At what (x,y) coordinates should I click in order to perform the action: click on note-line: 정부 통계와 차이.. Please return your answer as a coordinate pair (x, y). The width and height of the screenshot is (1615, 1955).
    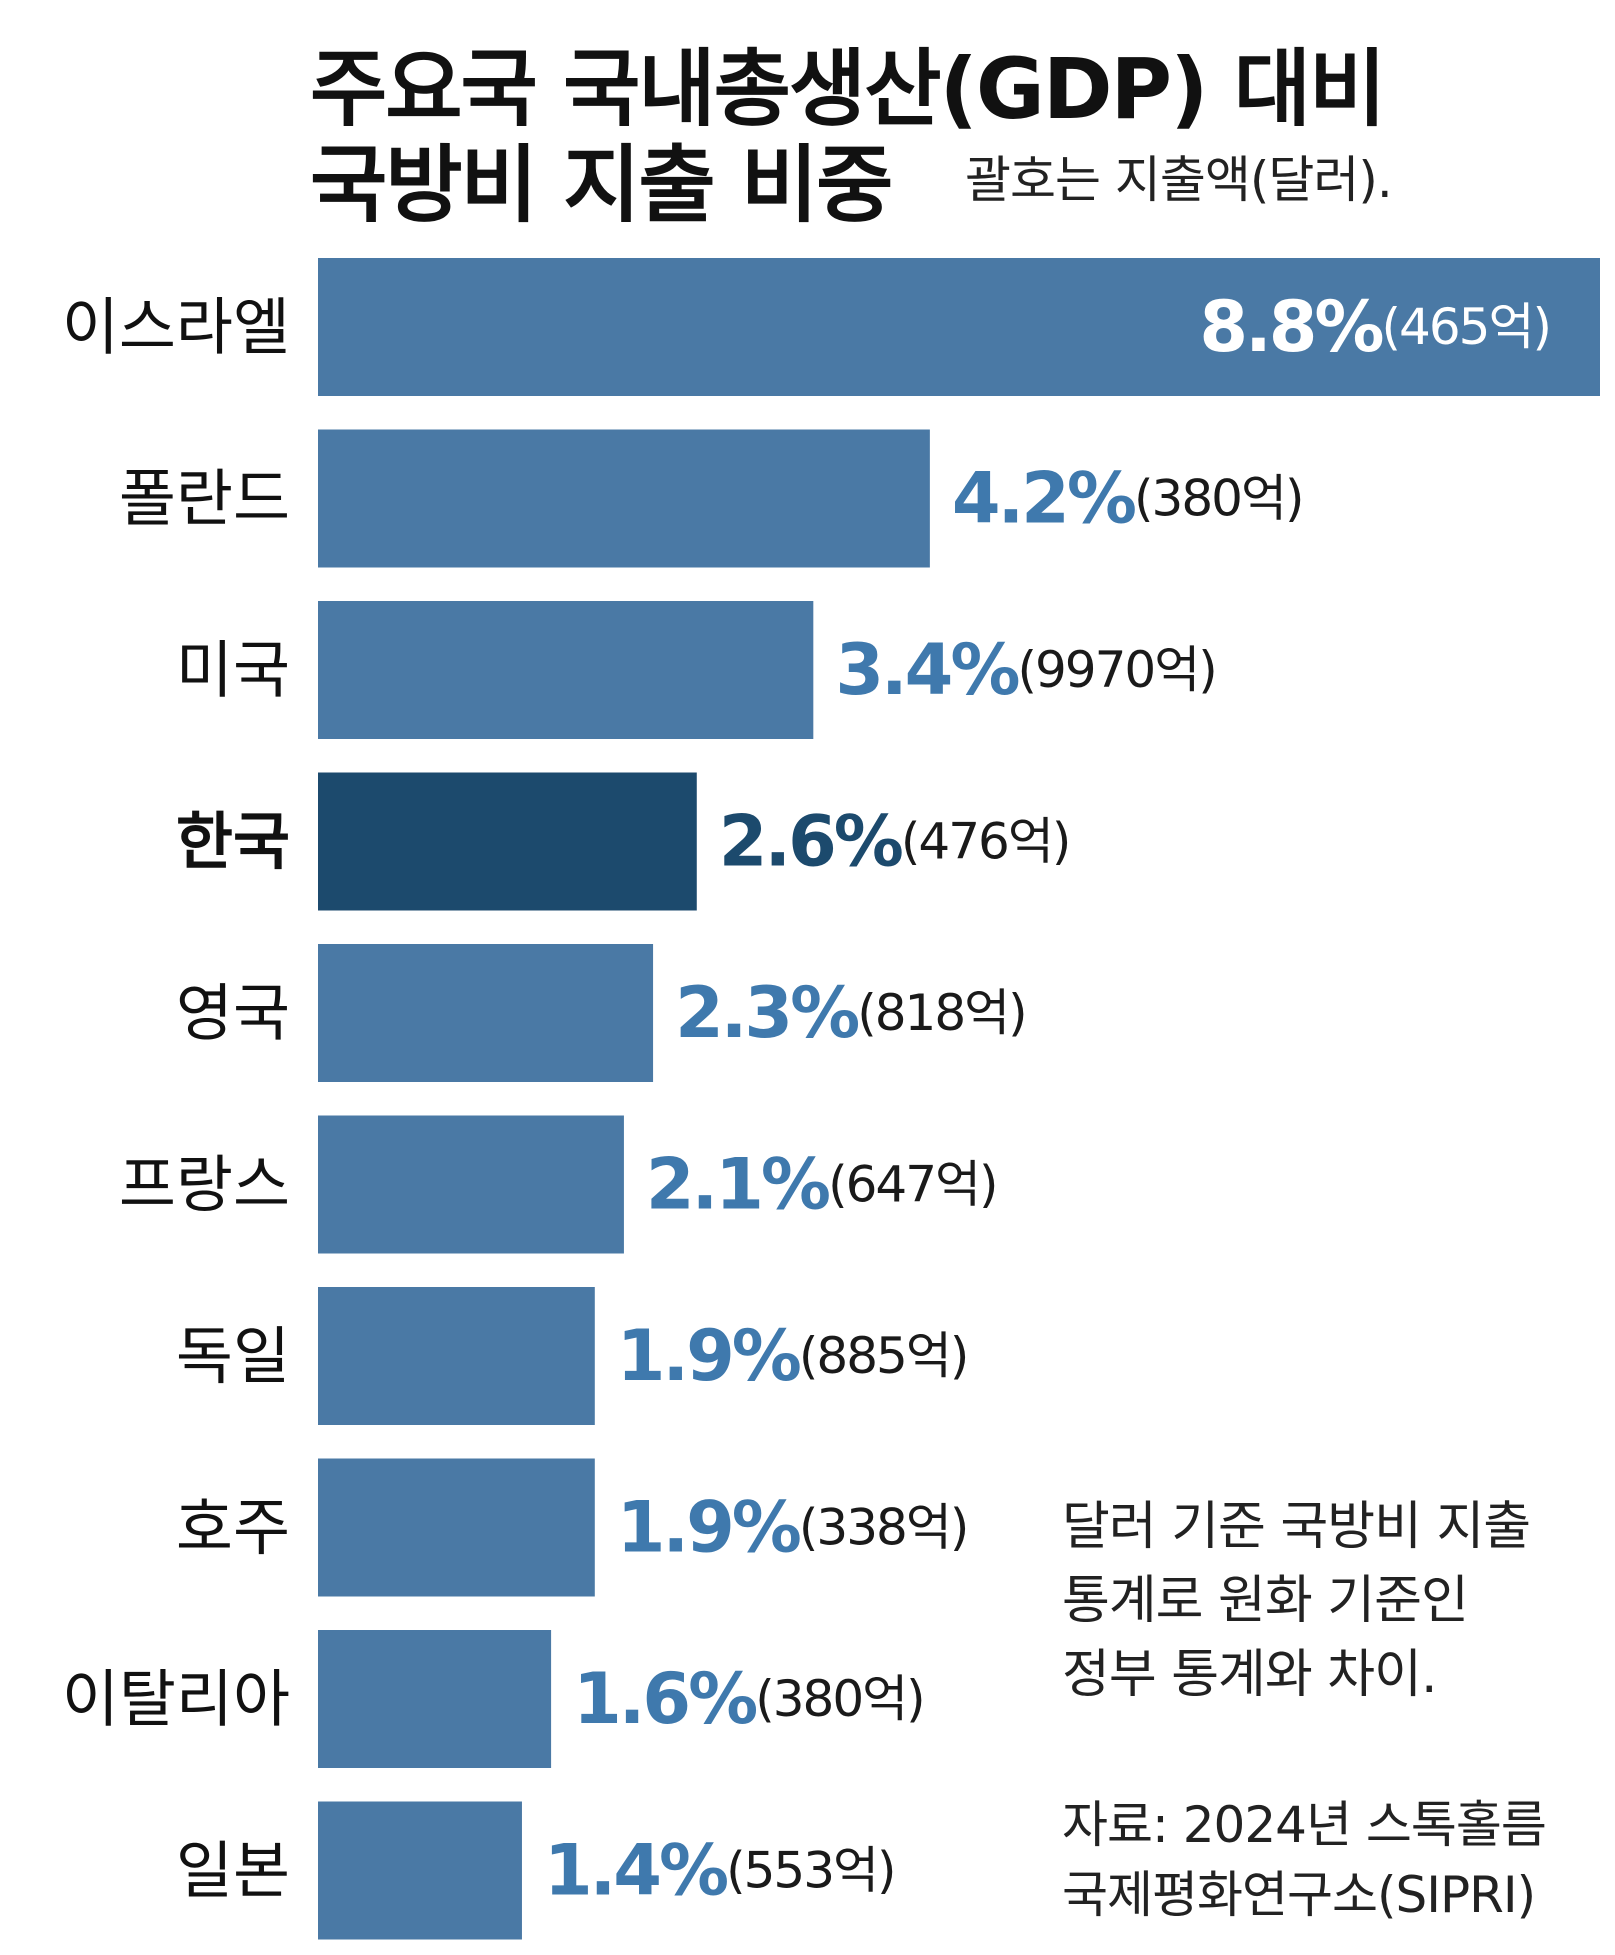
    Looking at the image, I should click on (1249, 1675).